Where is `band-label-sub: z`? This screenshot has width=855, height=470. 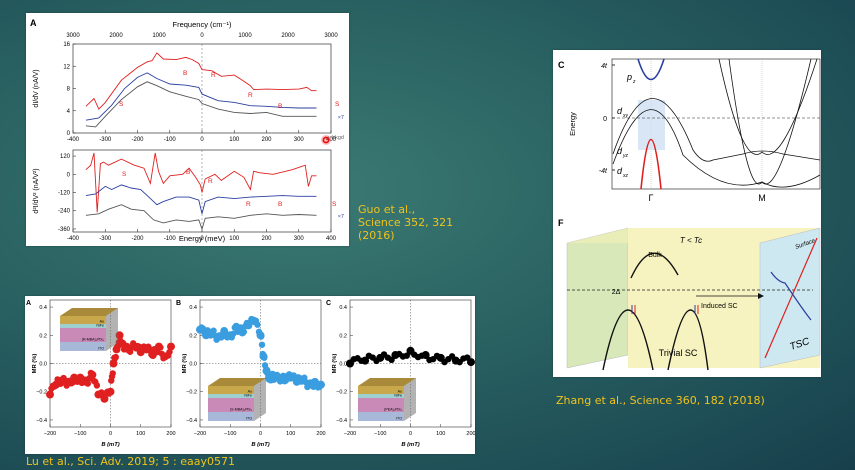 band-label-sub: z is located at coordinates (634, 82).